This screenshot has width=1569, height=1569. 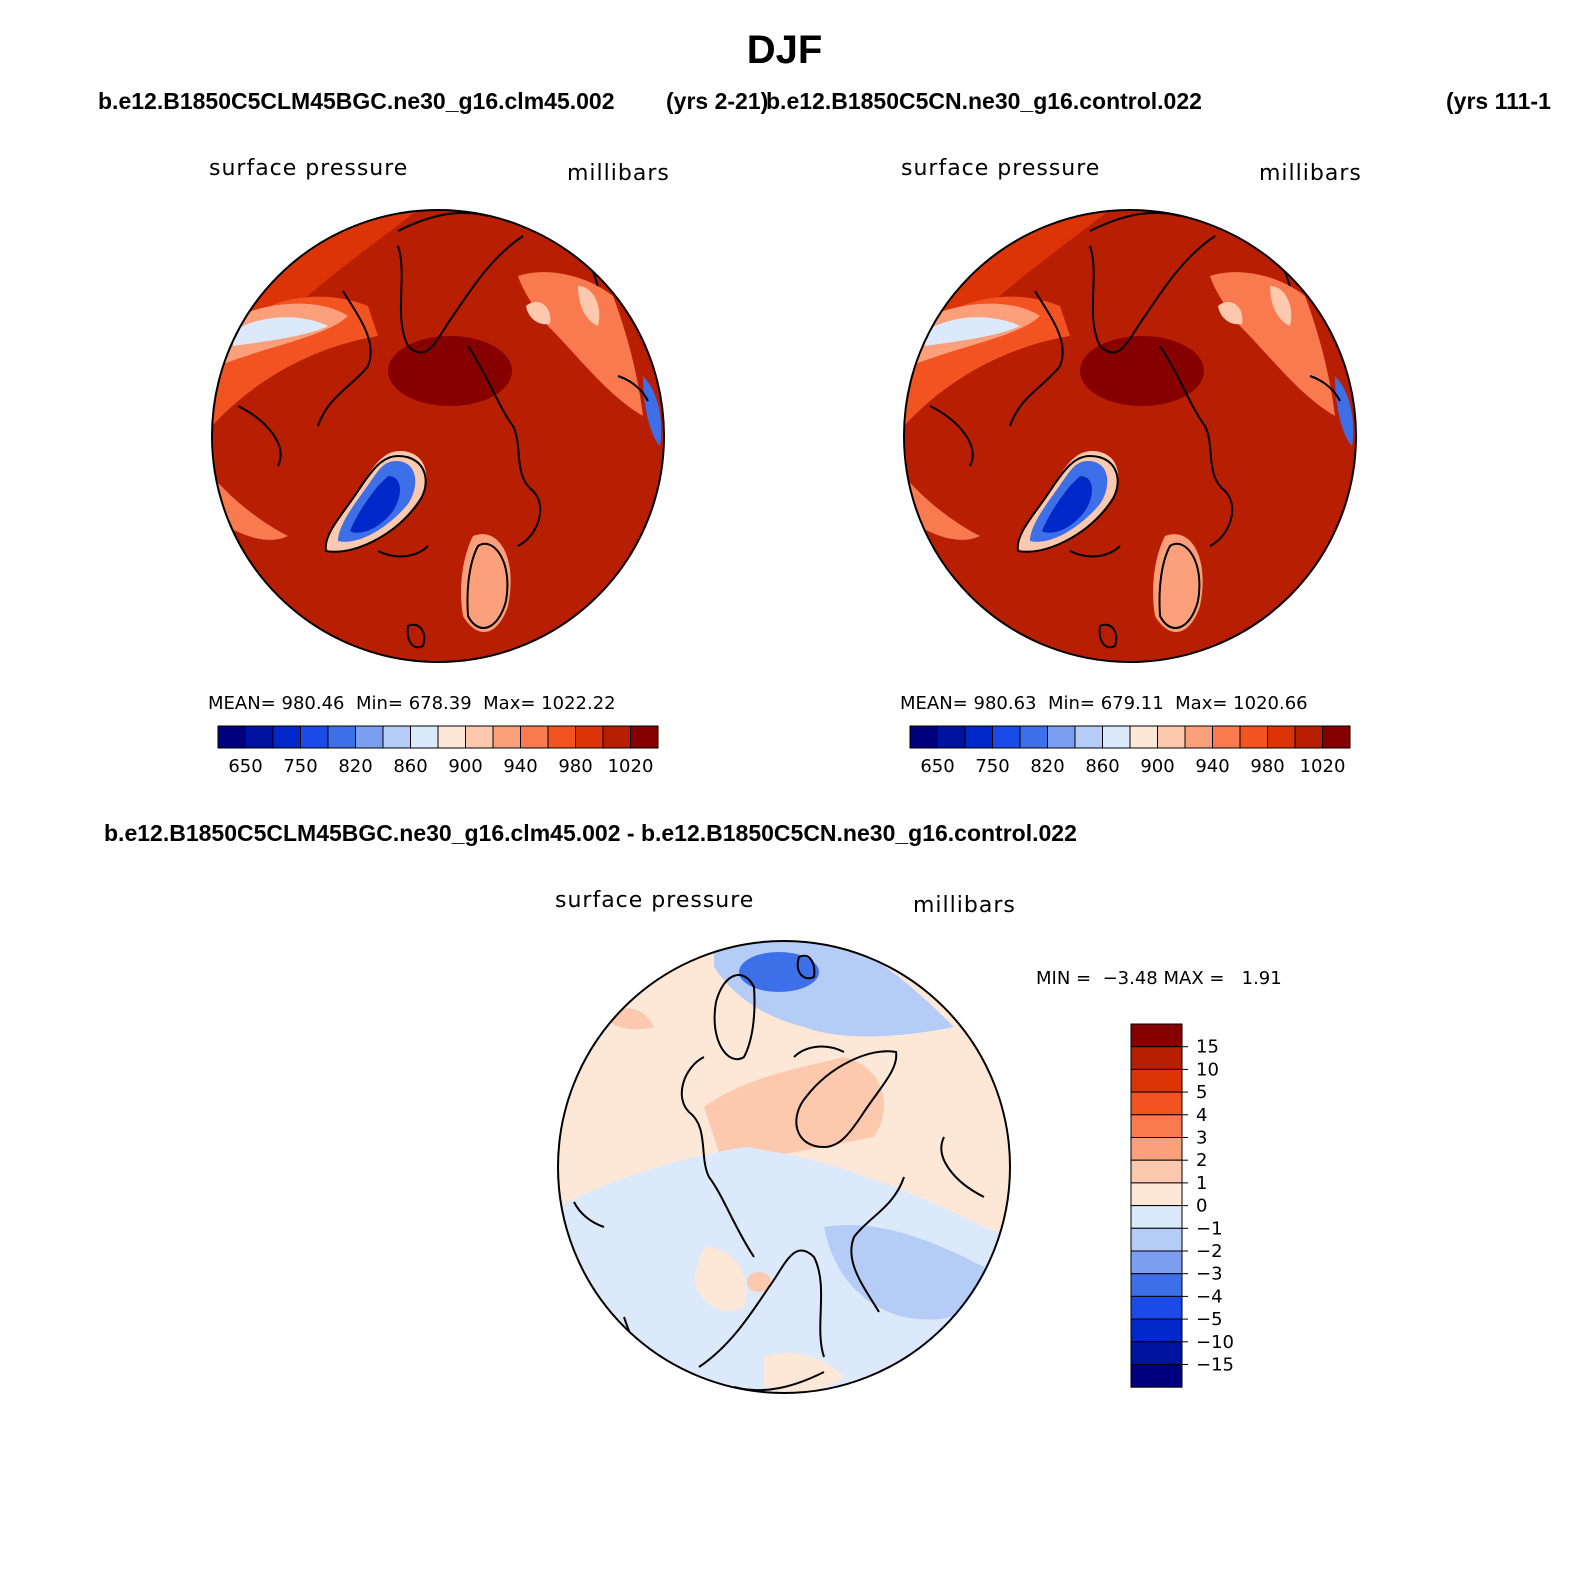 What do you see at coordinates (1207, 1069) in the screenshot?
I see `colorbar-tick-label: 10` at bounding box center [1207, 1069].